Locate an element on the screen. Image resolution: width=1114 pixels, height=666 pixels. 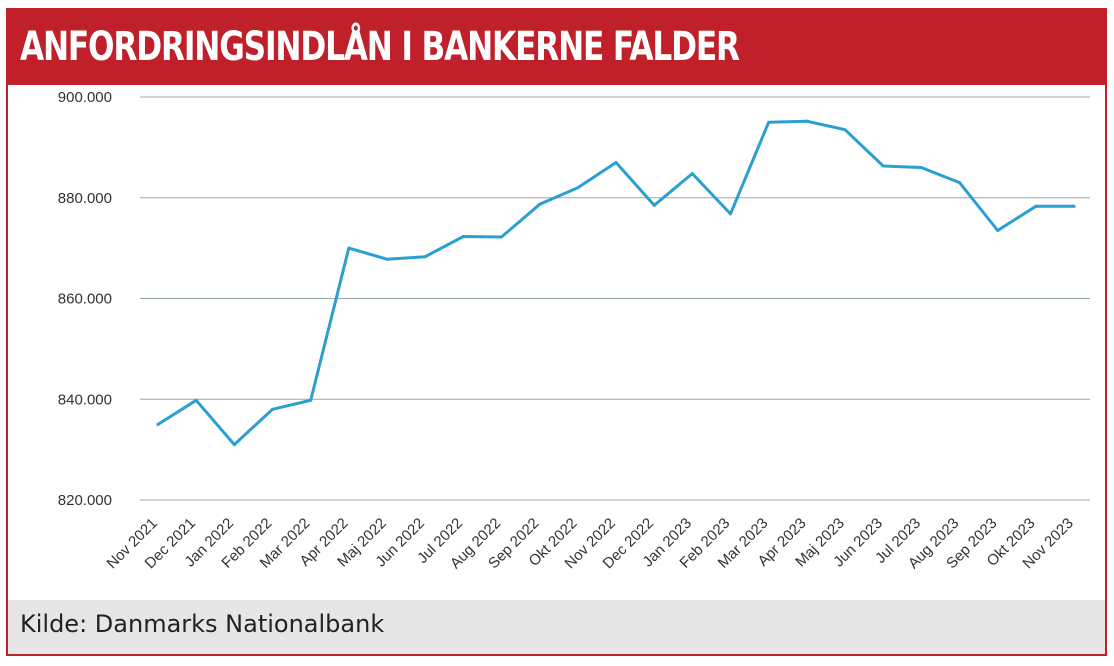
y-tick-label: 840.000 is located at coordinates (85, 399).